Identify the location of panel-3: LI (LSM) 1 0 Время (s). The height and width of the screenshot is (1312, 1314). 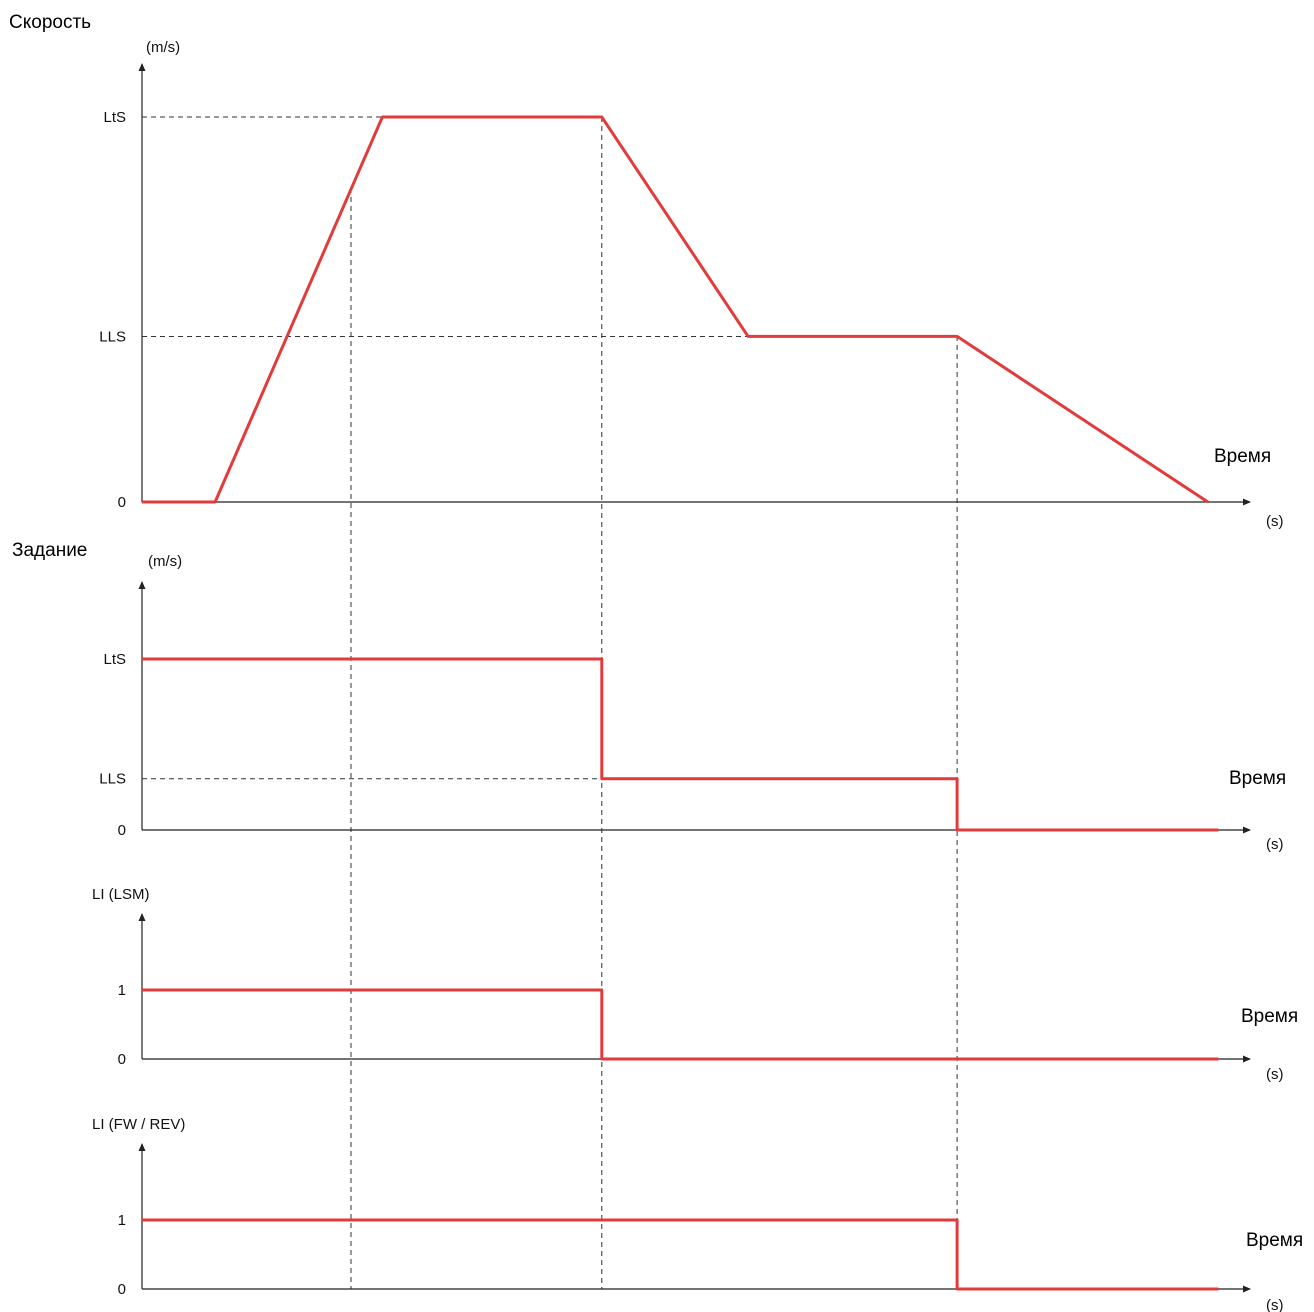
(695, 984).